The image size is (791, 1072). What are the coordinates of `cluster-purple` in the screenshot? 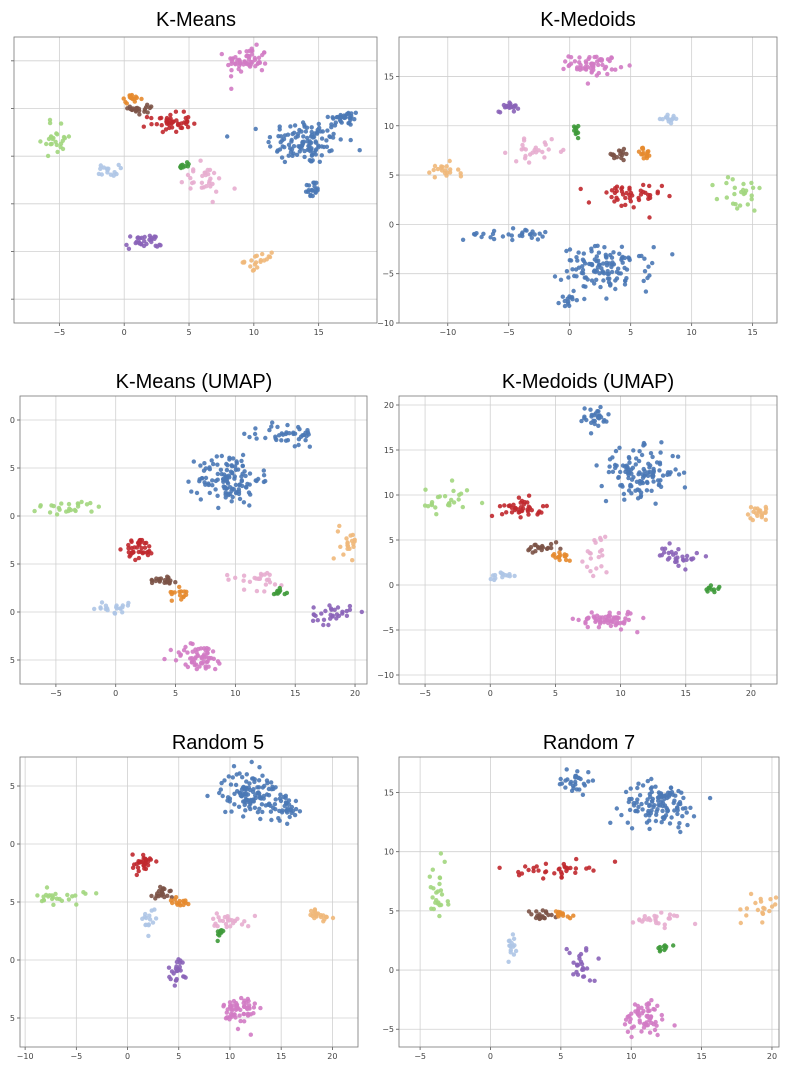 It's located at (508, 107).